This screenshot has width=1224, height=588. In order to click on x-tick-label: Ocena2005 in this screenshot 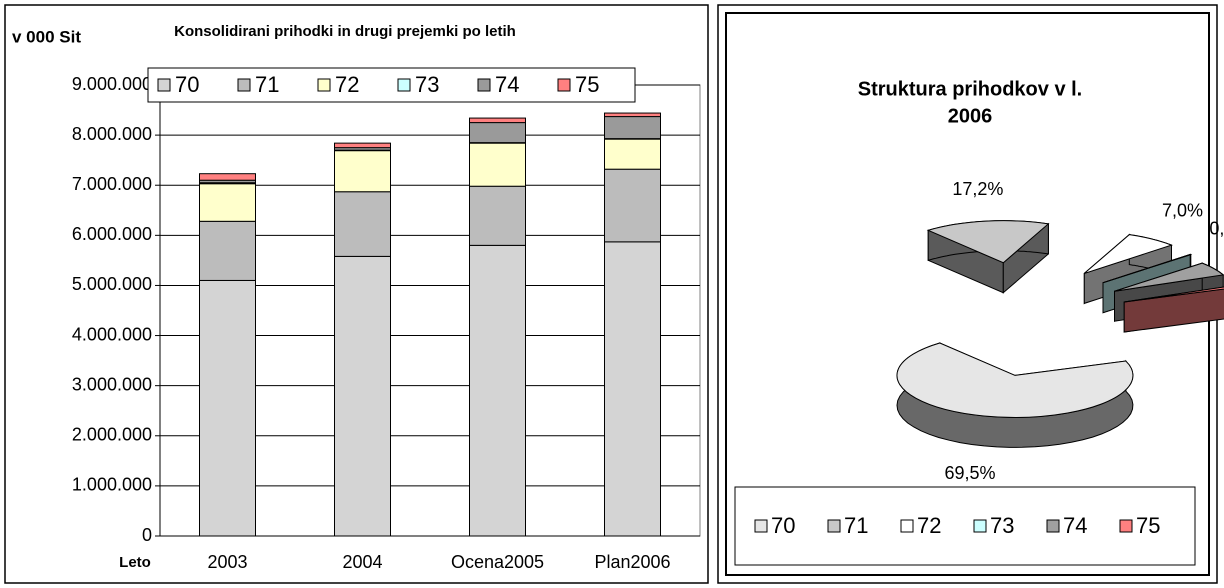, I will do `click(497, 562)`.